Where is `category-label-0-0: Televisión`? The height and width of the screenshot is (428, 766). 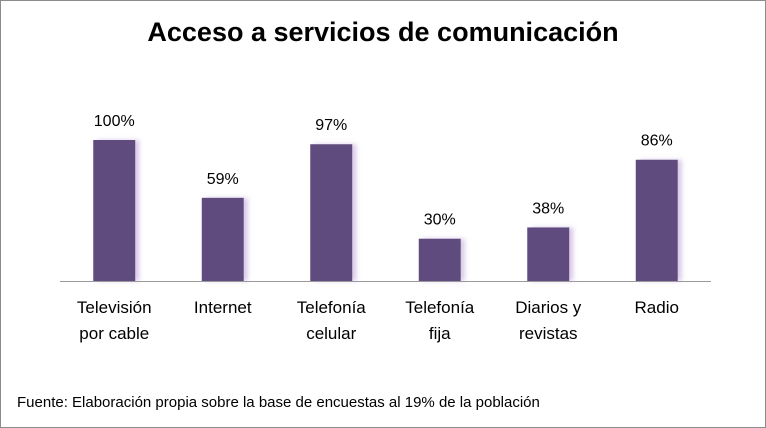
category-label-0-0: Televisión is located at coordinates (114, 307).